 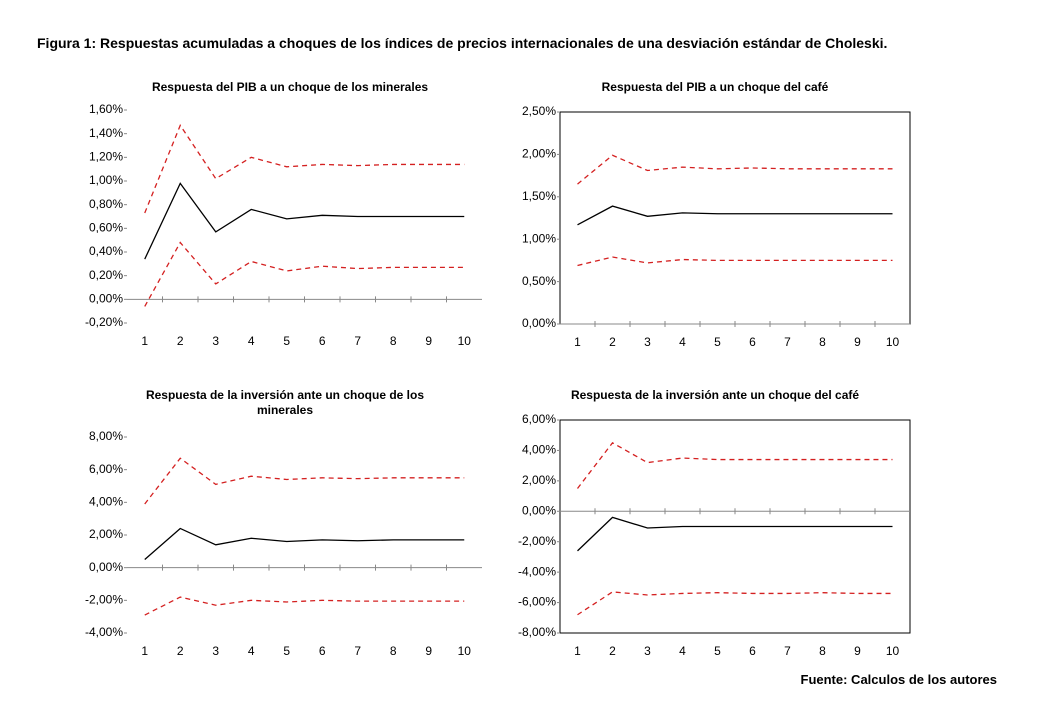 I want to click on y-tick-label: 0,40%, so click(x=106, y=251).